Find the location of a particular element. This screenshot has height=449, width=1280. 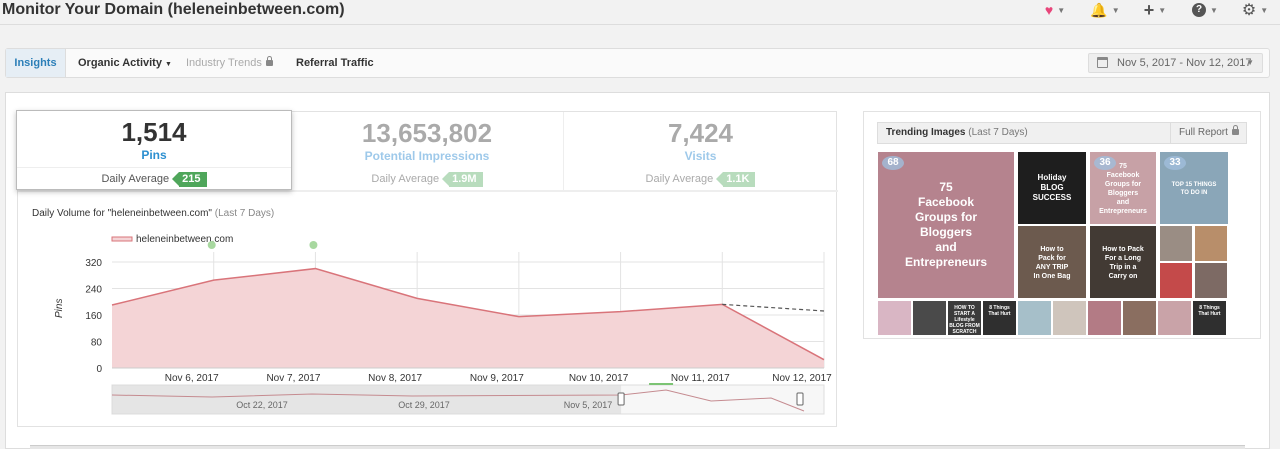

x-tick-label: Nov 8, 2017 is located at coordinates (395, 378).